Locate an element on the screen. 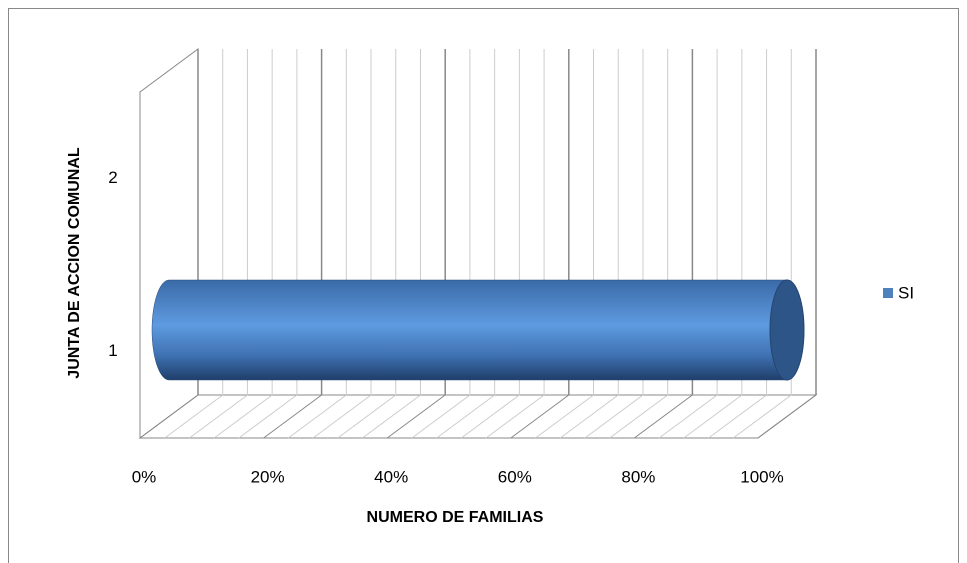 This screenshot has height=563, width=967. x-axis-title: NUMERO DE FAMILIAS is located at coordinates (455, 517).